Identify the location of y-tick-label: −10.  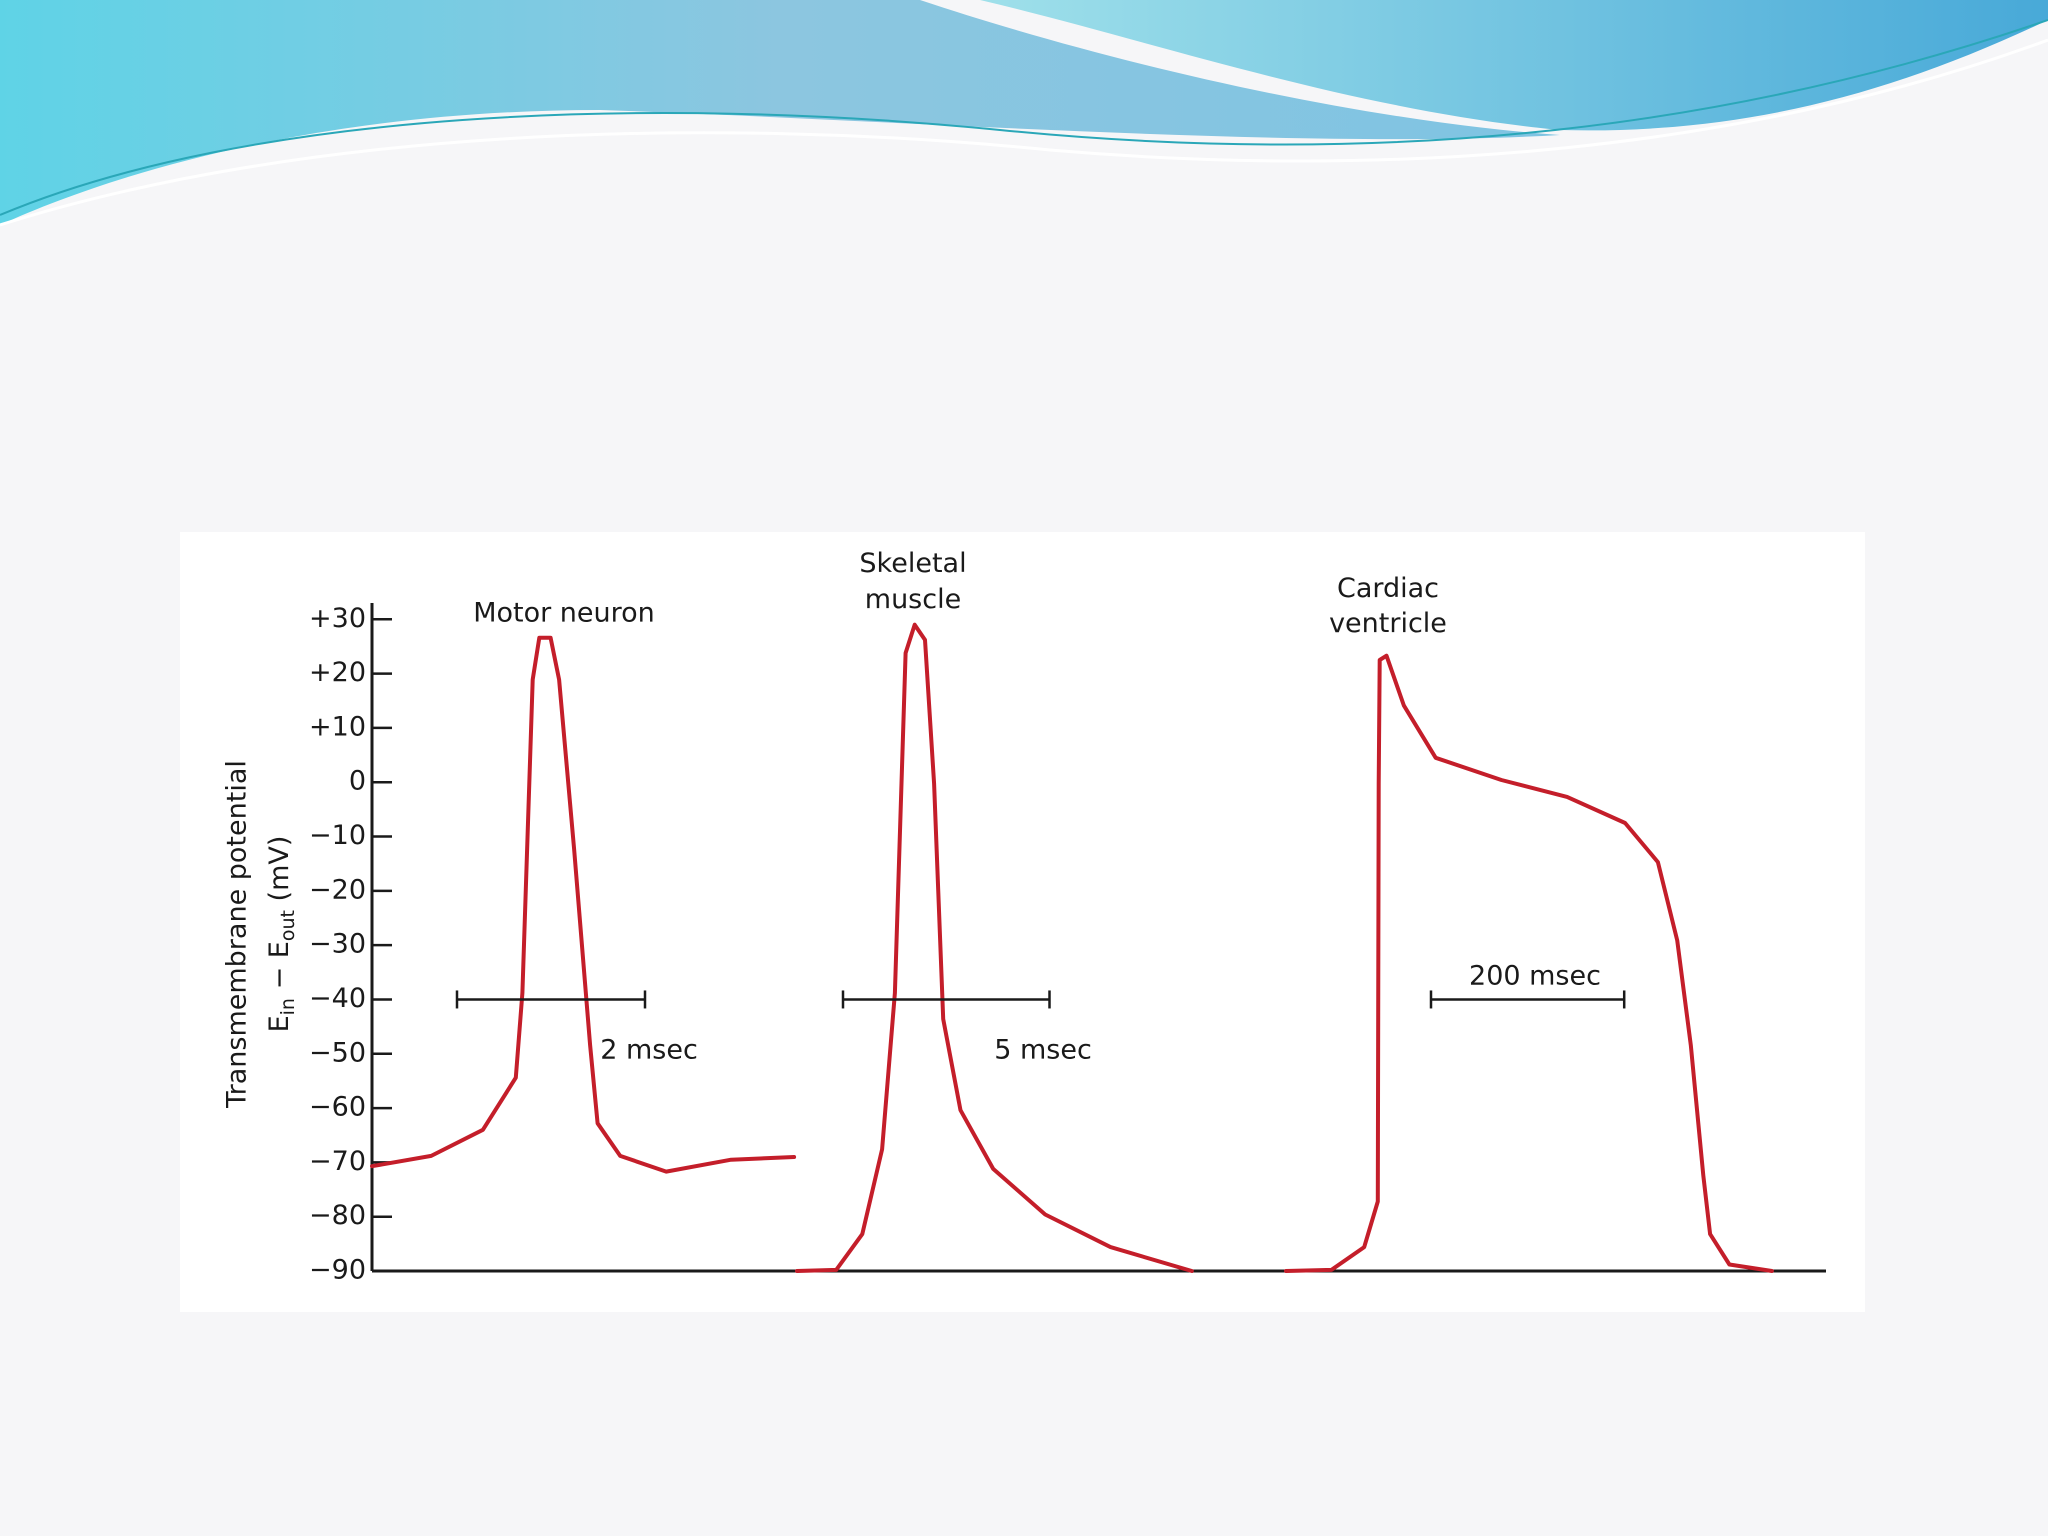
(337, 835).